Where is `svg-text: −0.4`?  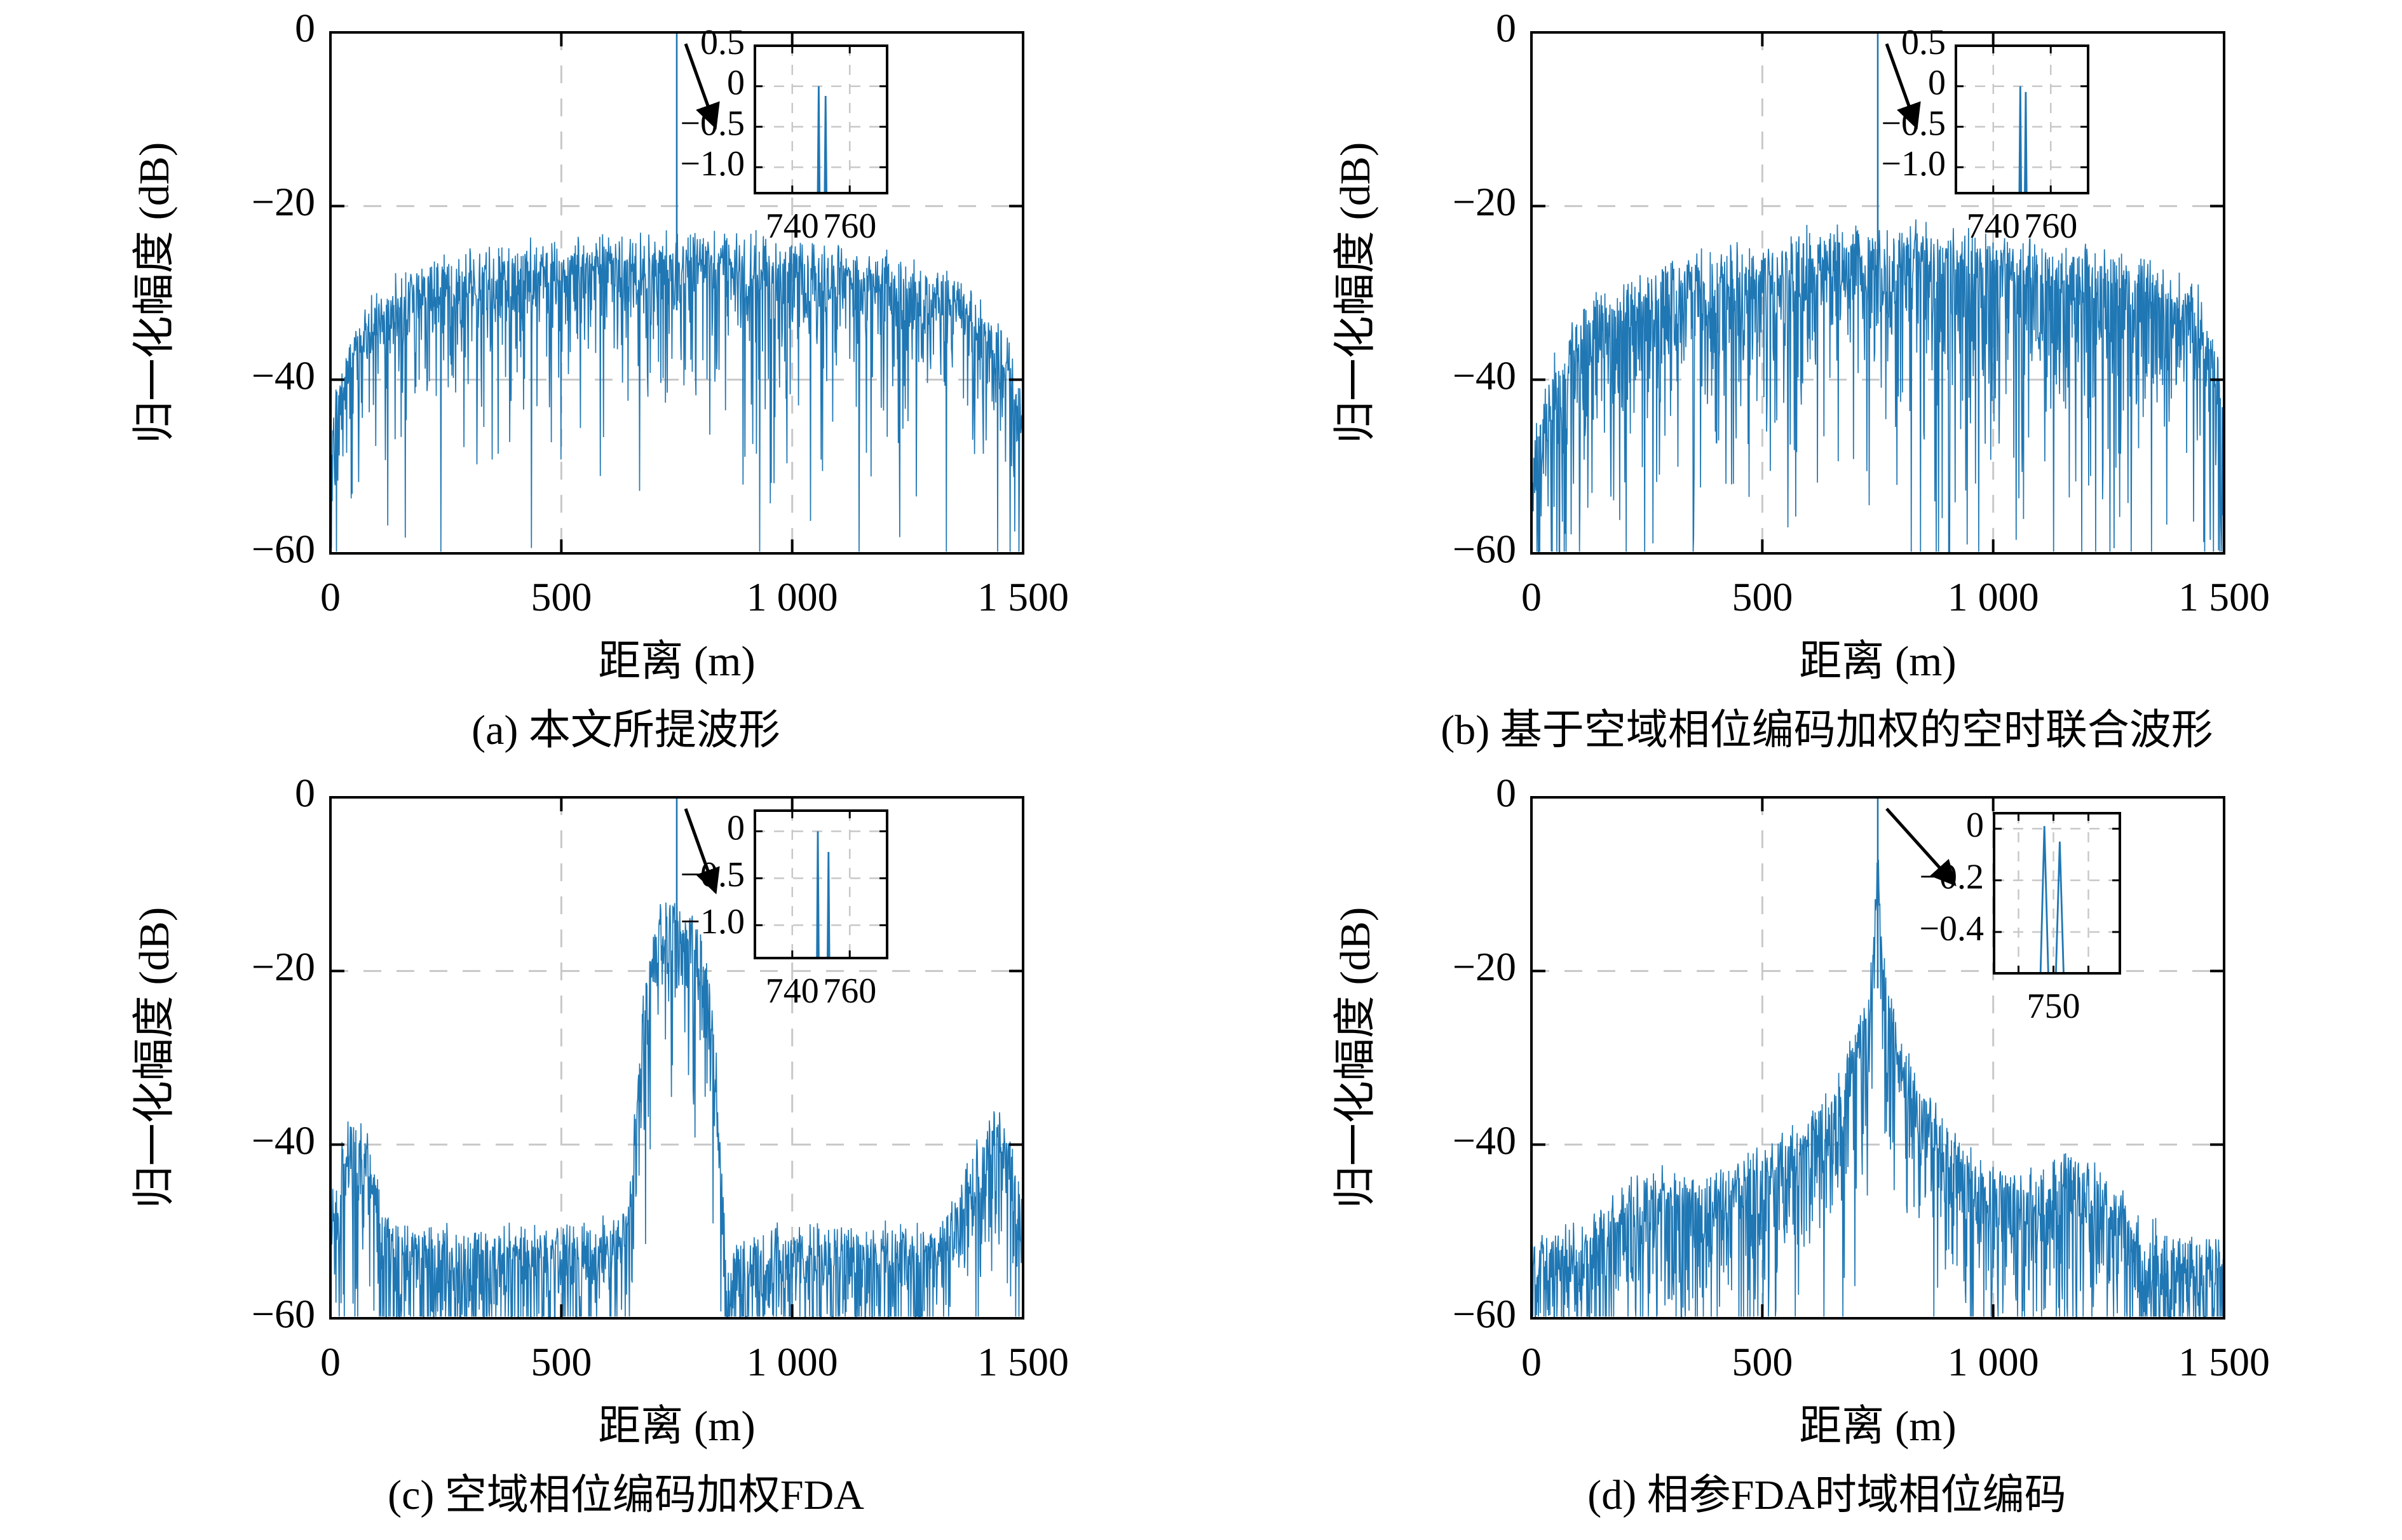
svg-text: −0.4 is located at coordinates (1951, 929).